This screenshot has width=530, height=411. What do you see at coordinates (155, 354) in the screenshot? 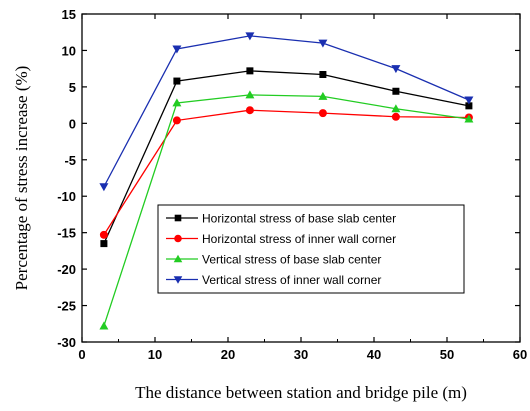
I see `x-tick-label: 10` at bounding box center [155, 354].